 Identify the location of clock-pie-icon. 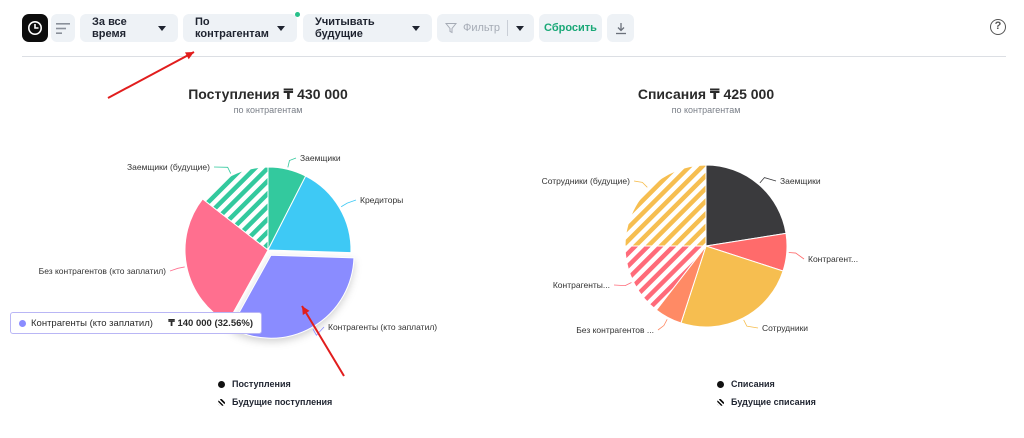
(35, 28).